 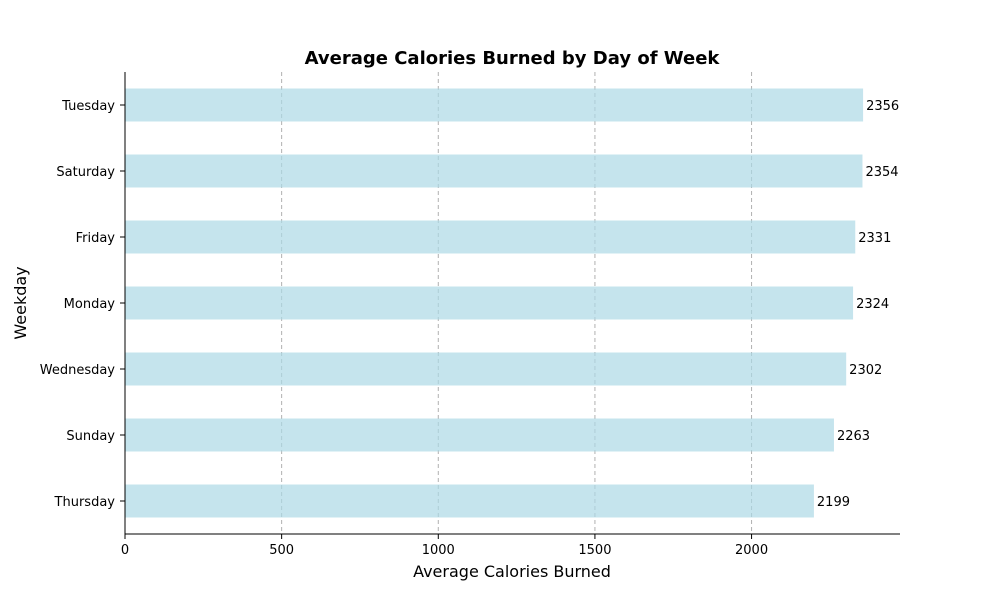 What do you see at coordinates (85, 502) in the screenshot?
I see `y-tick-label-thursday: Thursday` at bounding box center [85, 502].